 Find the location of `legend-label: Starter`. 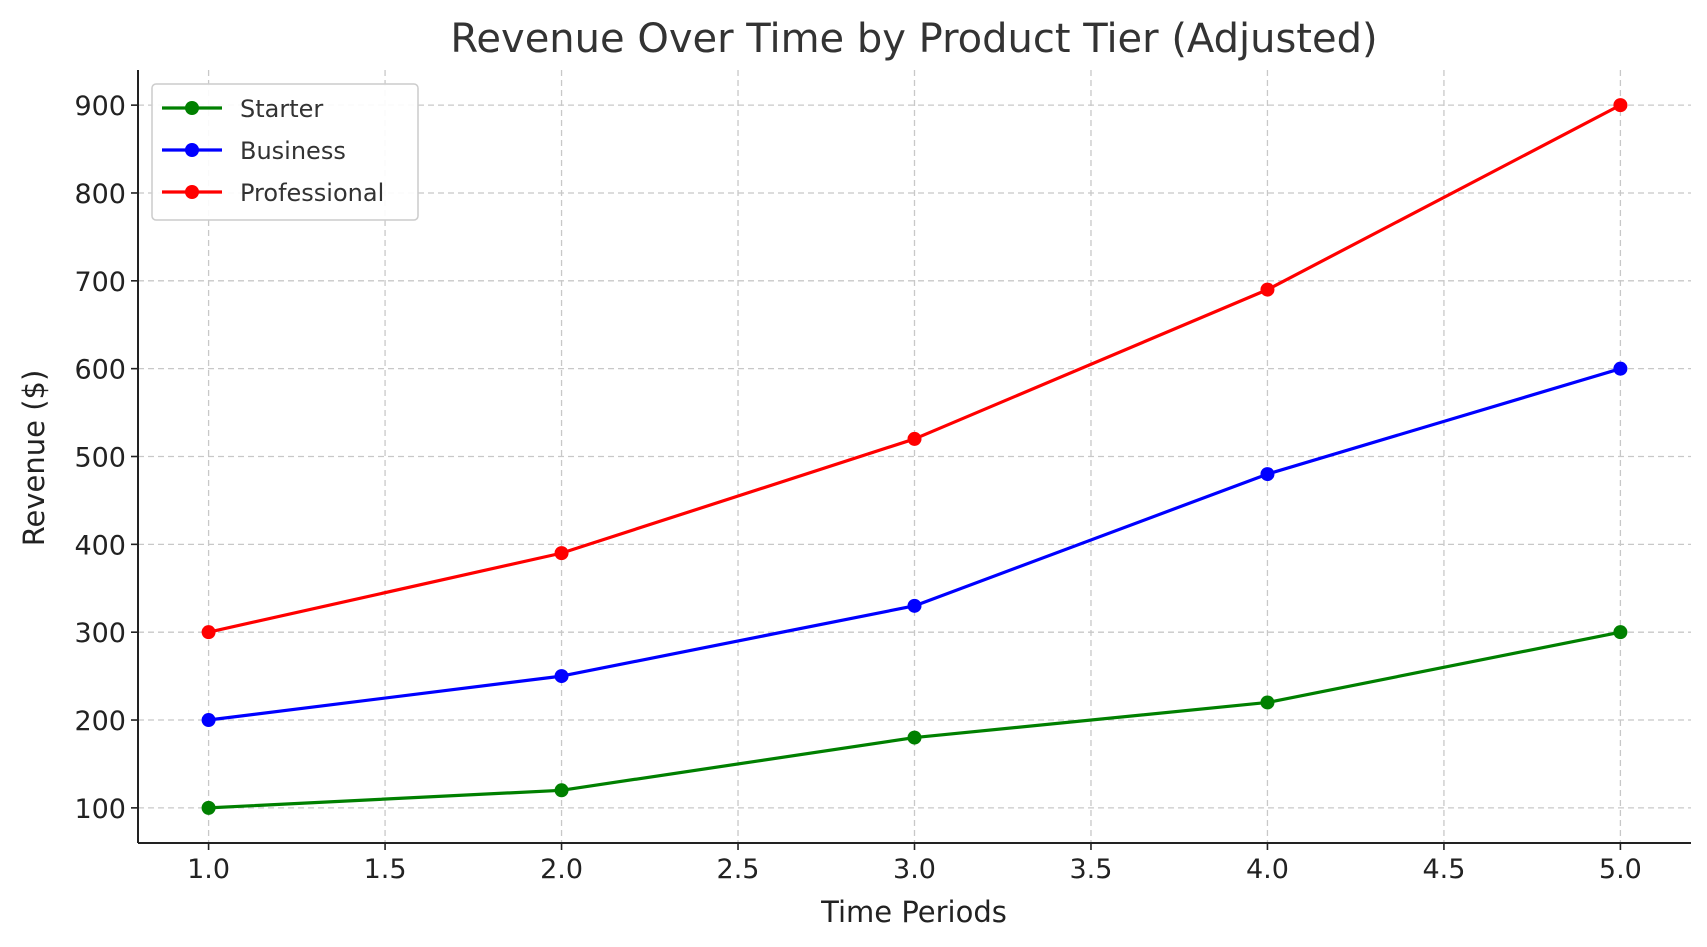

legend-label: Starter is located at coordinates (281, 109).